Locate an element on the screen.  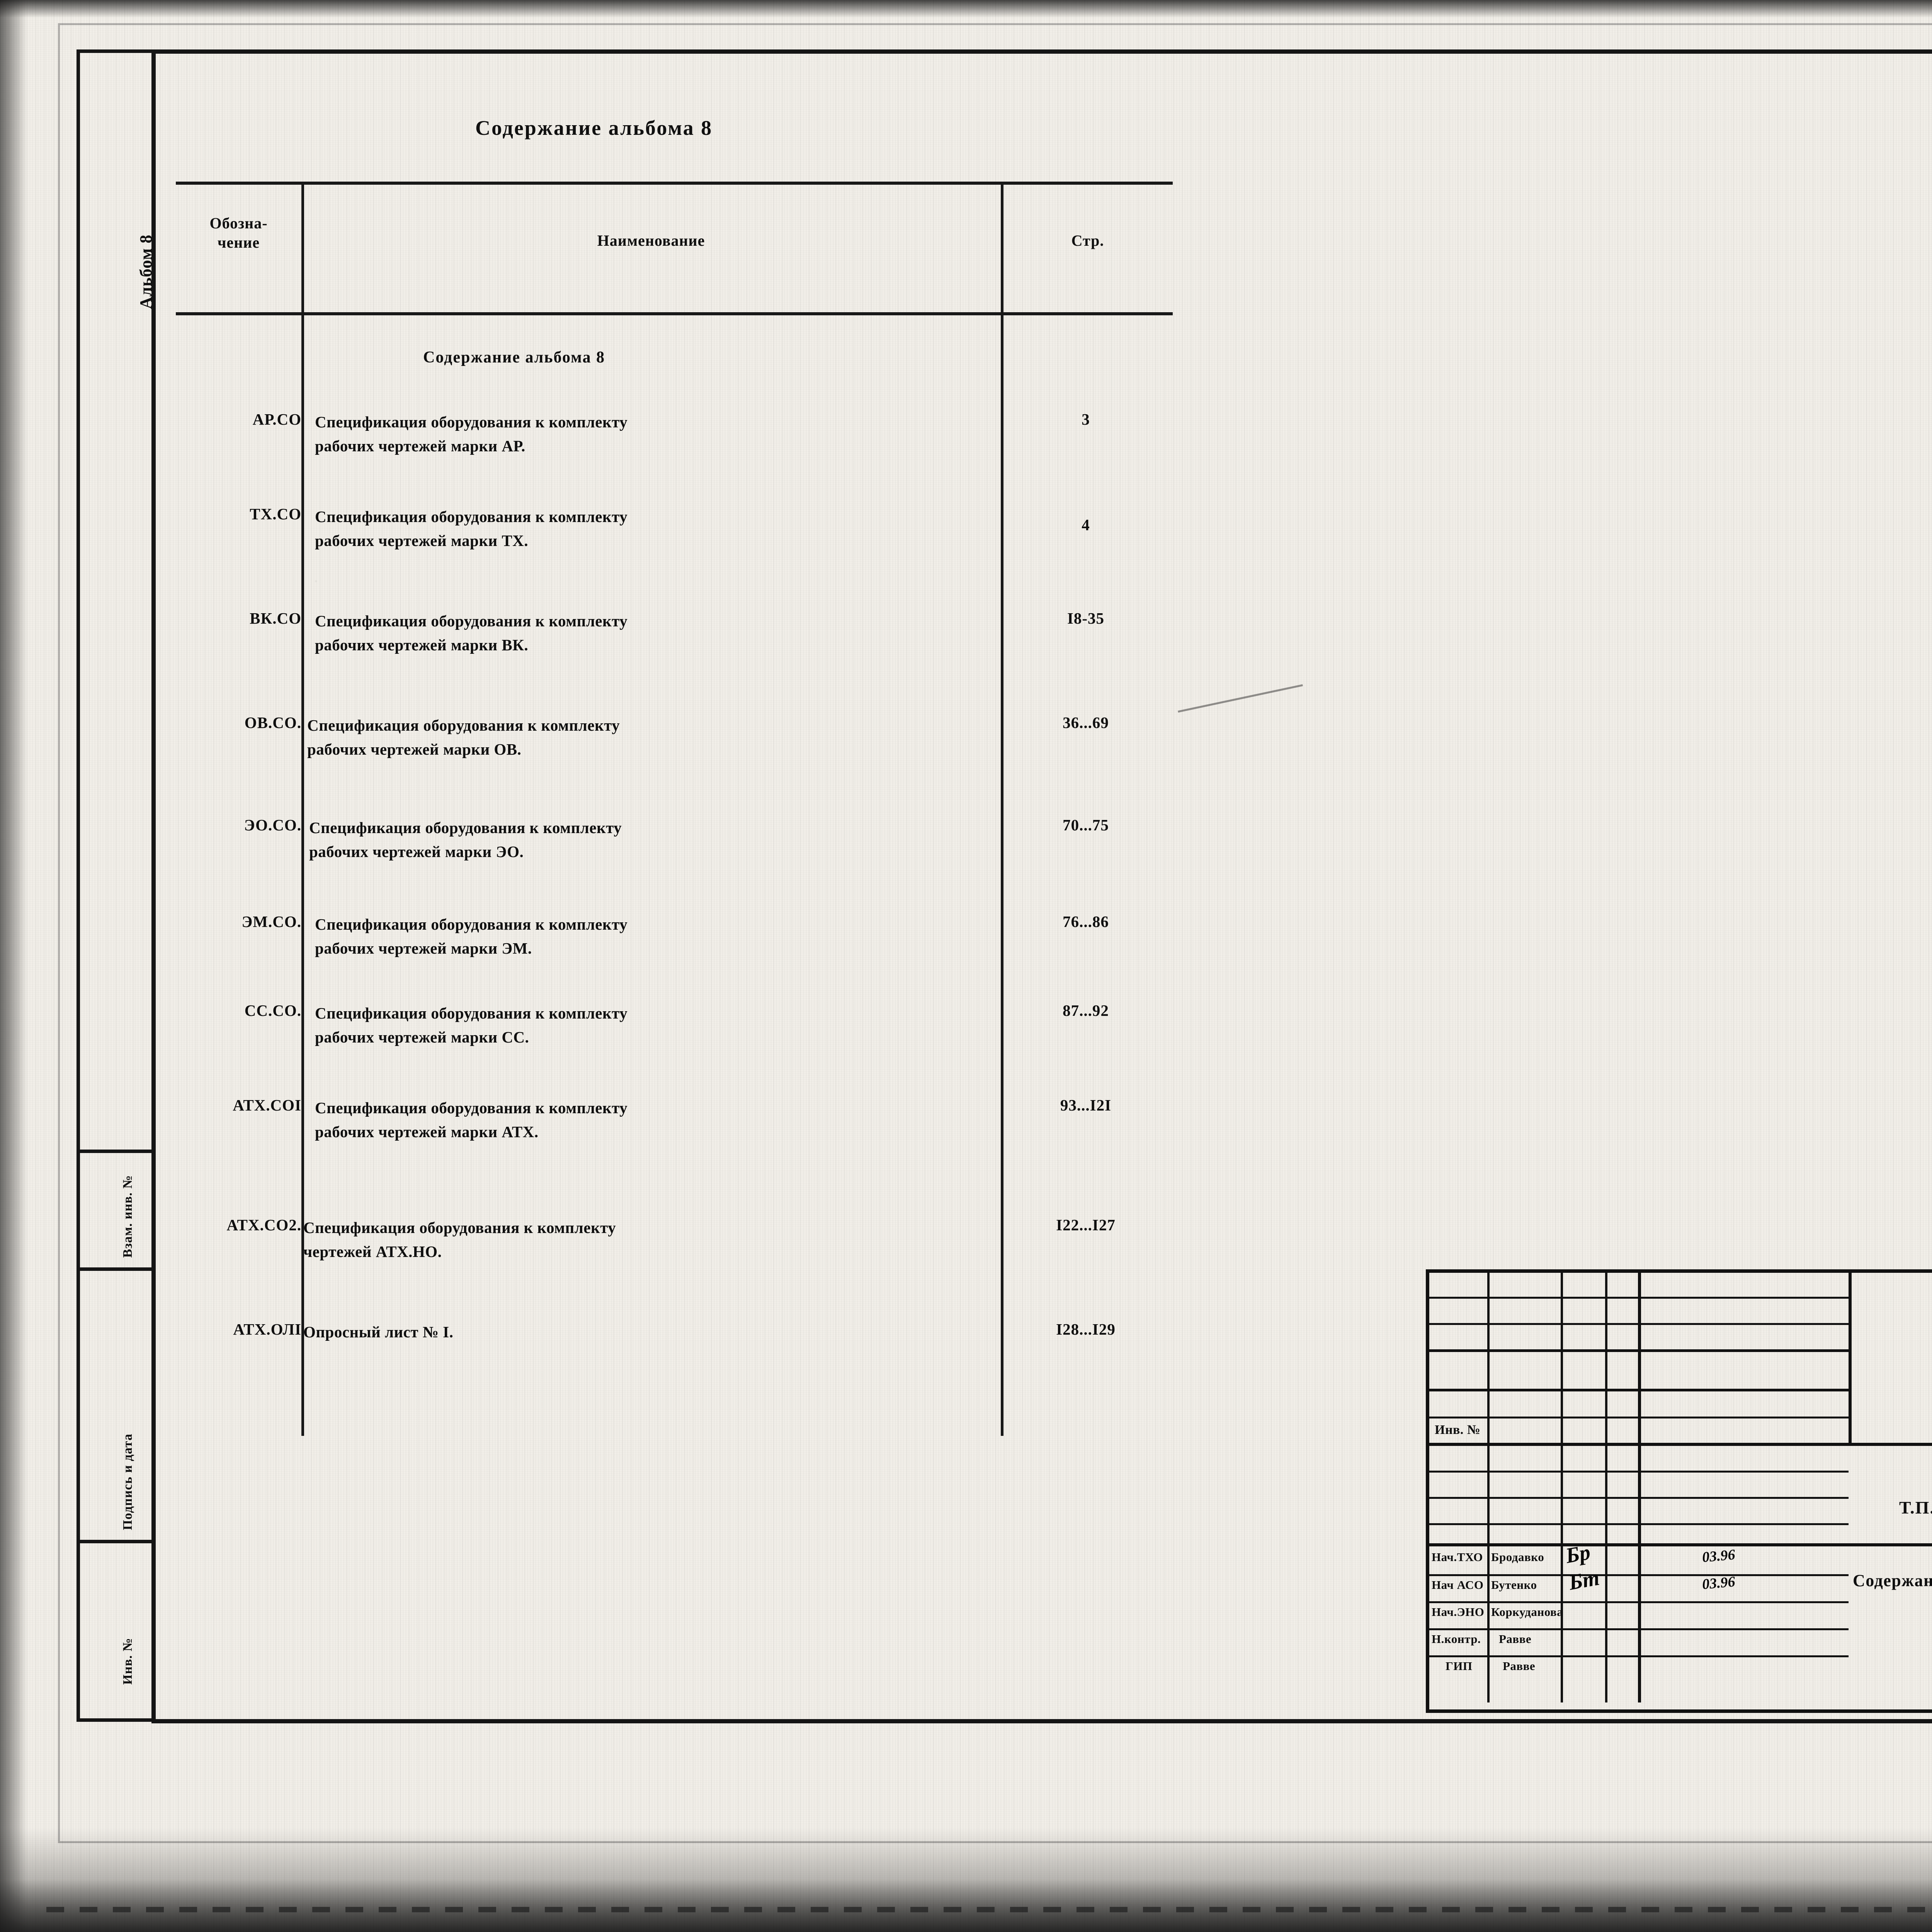
handwritten-signature: Бт is located at coordinates (1584, 1581).